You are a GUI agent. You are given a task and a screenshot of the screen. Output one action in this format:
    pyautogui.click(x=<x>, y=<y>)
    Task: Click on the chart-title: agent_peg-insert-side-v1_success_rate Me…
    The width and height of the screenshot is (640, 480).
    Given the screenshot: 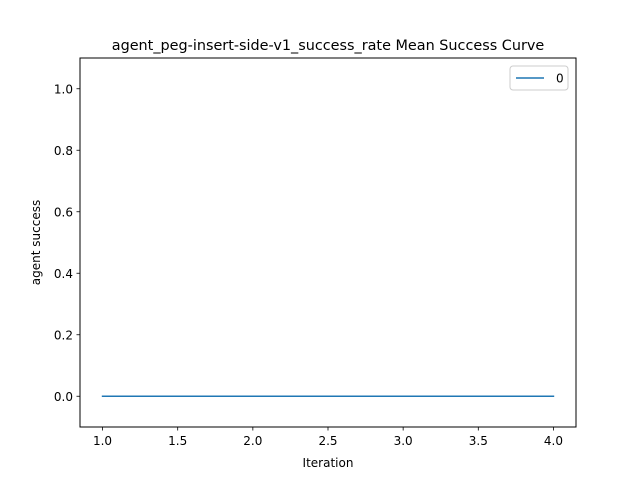 What is the action you would take?
    pyautogui.click(x=328, y=46)
    